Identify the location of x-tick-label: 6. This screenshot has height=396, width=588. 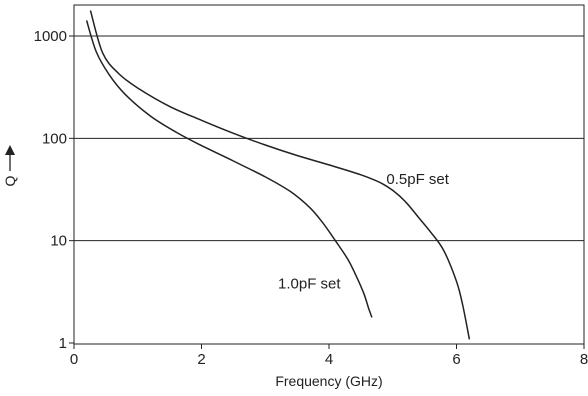
(456, 359).